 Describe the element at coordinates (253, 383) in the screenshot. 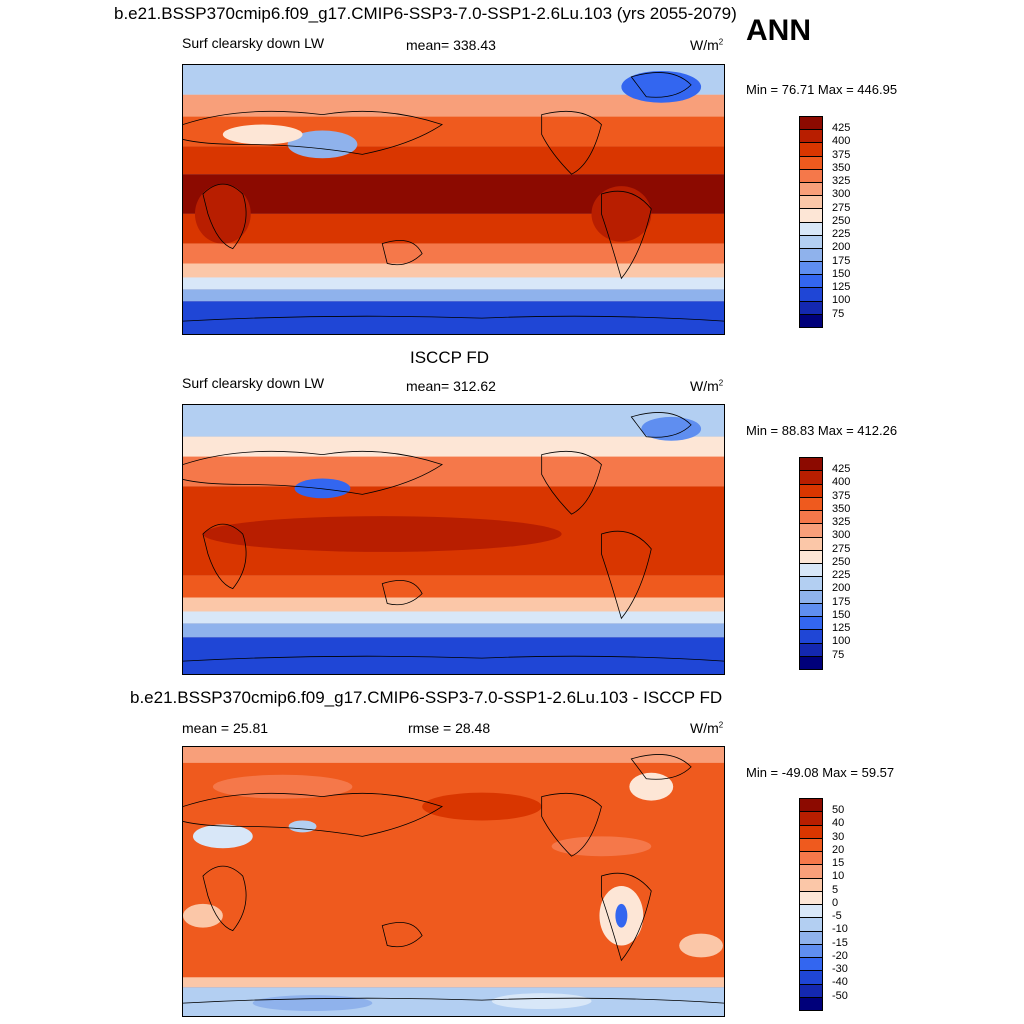

I see `panel2-variable: Surf clearsky down LW` at that location.